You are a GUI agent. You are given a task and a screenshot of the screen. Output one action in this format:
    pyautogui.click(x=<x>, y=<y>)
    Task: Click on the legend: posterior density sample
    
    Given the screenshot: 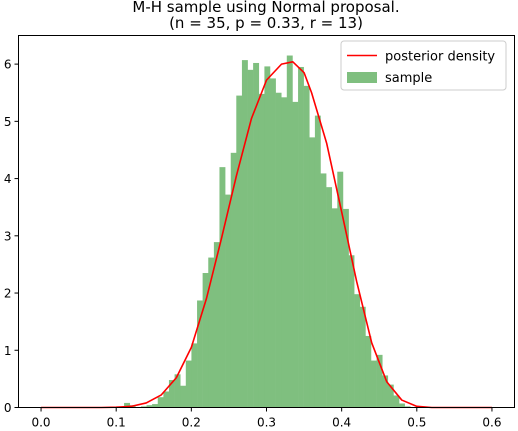 What is the action you would take?
    pyautogui.click(x=423, y=65)
    